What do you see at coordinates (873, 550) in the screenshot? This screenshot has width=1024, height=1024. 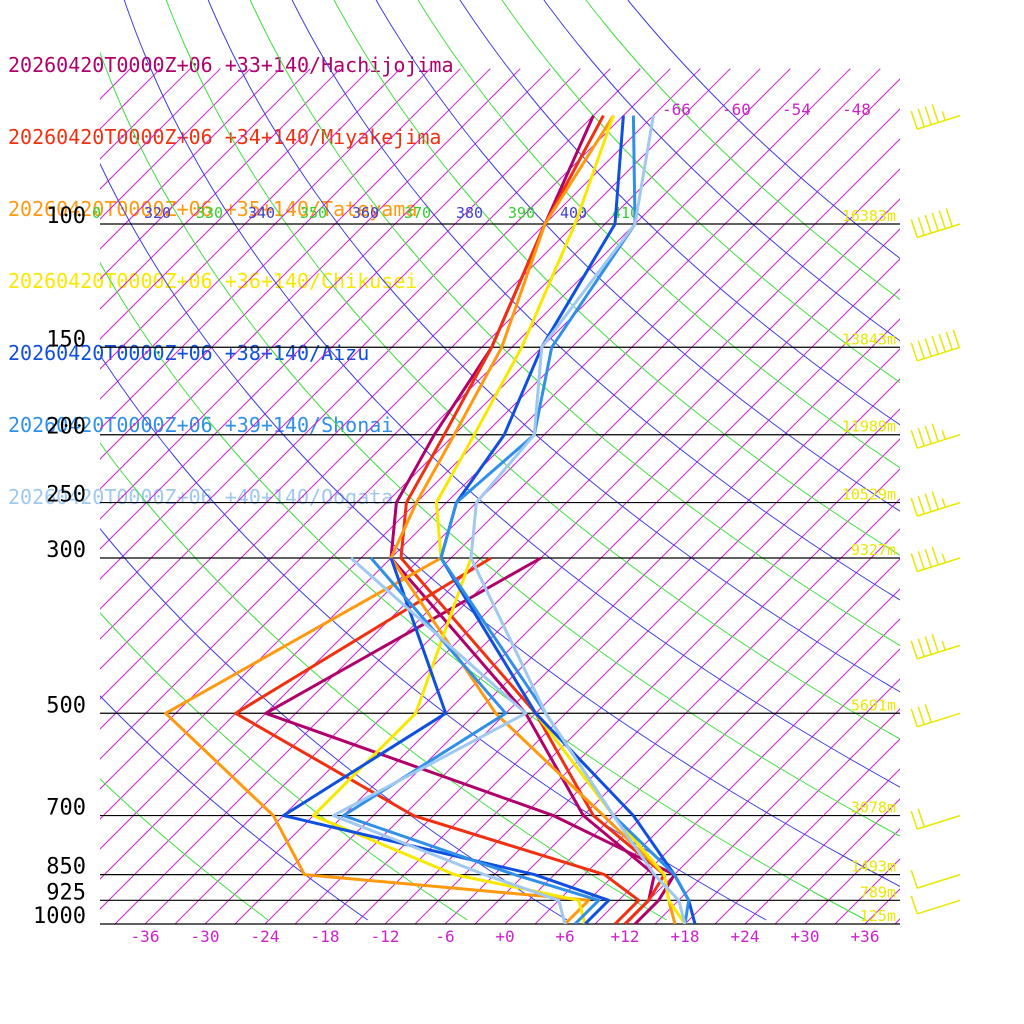 I see `height-label: 9327m` at bounding box center [873, 550].